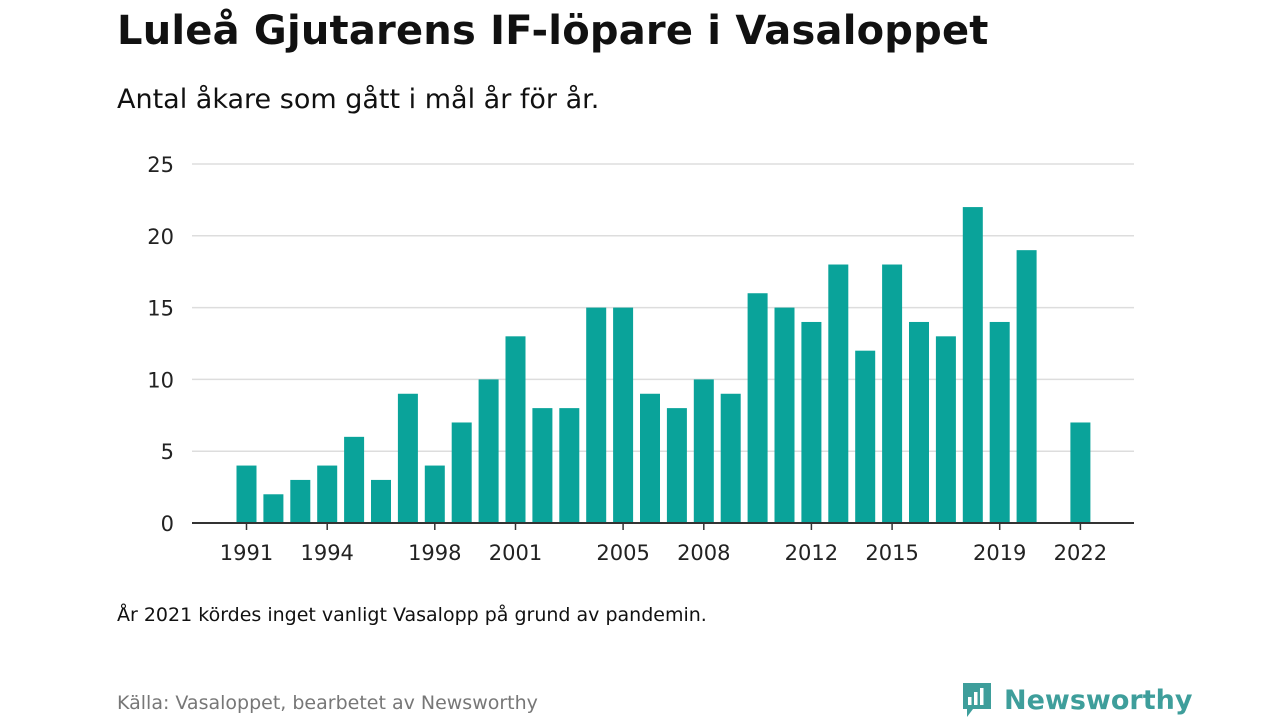 The image size is (1280, 720). I want to click on bar-1993, so click(300, 501).